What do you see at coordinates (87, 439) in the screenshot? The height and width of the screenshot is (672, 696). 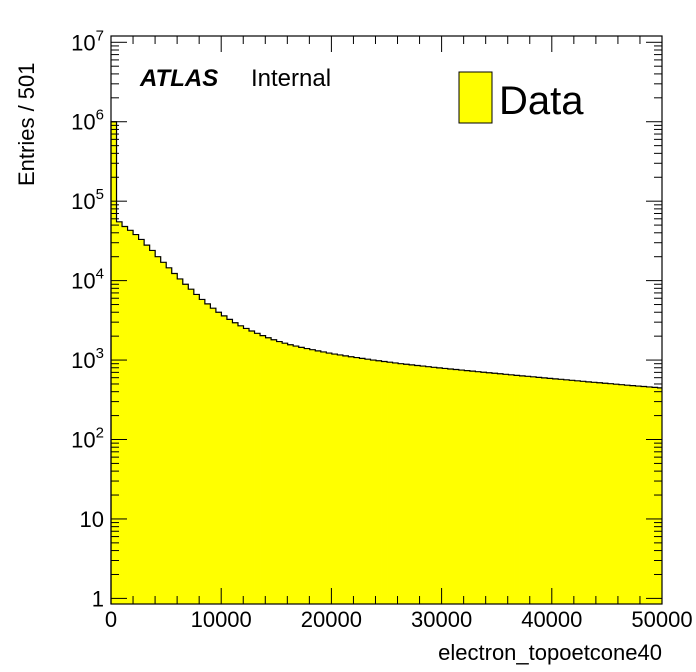 I see `y-tick-label: 10²` at bounding box center [87, 439].